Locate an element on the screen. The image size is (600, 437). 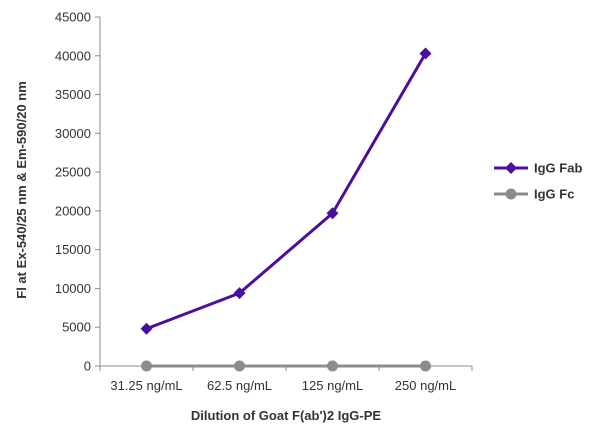
x-tick-label: 31.25 ng/mL is located at coordinates (146, 385).